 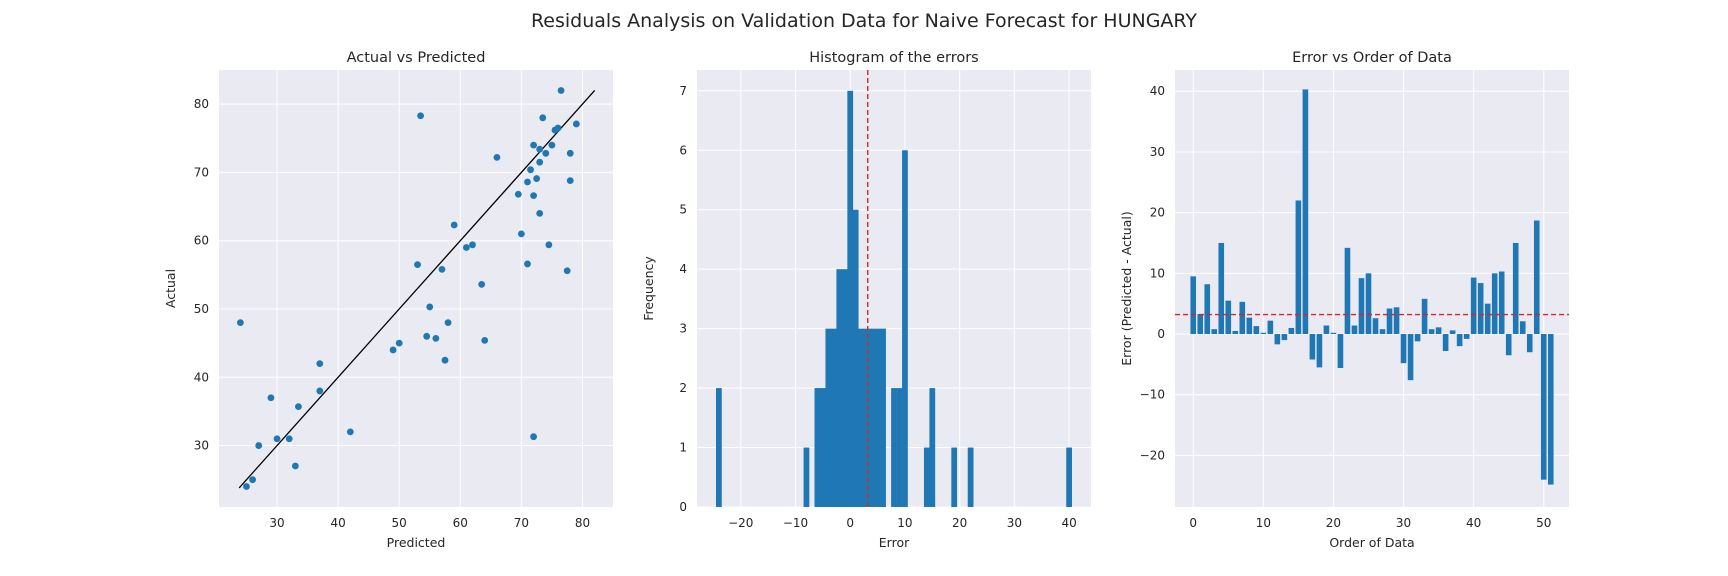 What do you see at coordinates (683, 210) in the screenshot?
I see `y-tick-label: 5` at bounding box center [683, 210].